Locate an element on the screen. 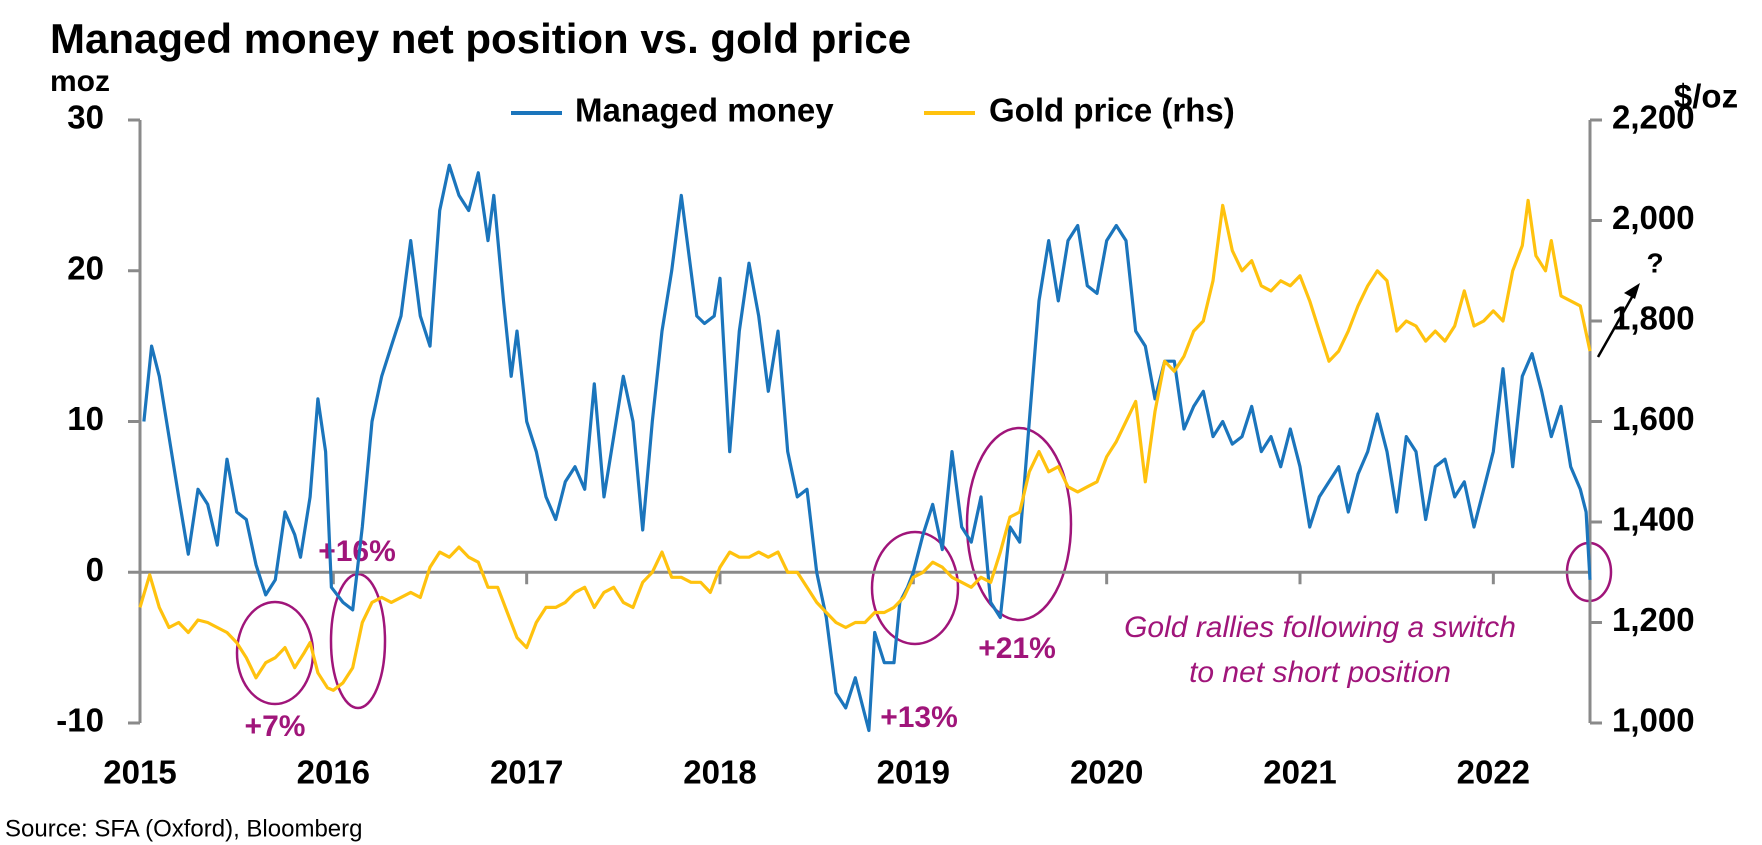 Image resolution: width=1762 pixels, height=845 pixels. x-tick-label: 2022 is located at coordinates (1493, 772).